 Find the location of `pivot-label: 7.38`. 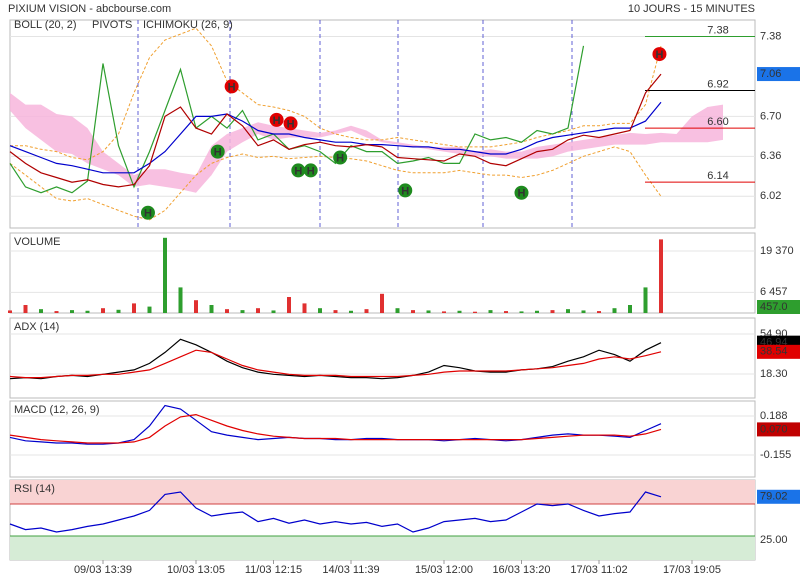

pivot-label: 7.38 is located at coordinates (717, 30).